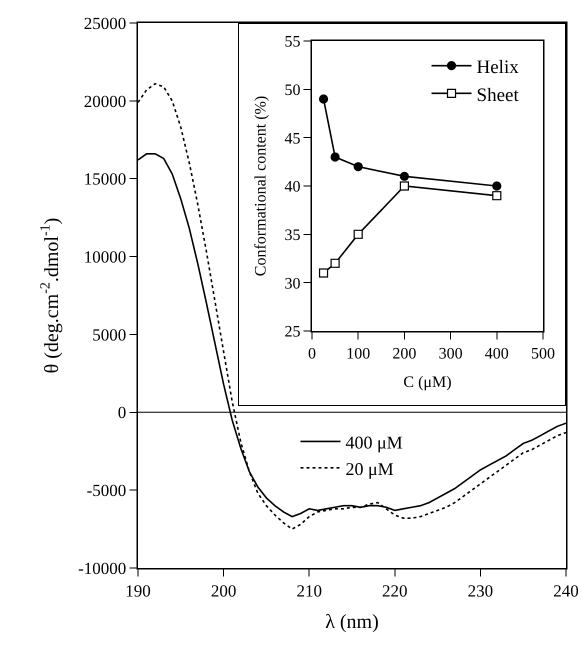 The image size is (582, 662). I want to click on x-tick-label: 400, so click(496, 354).